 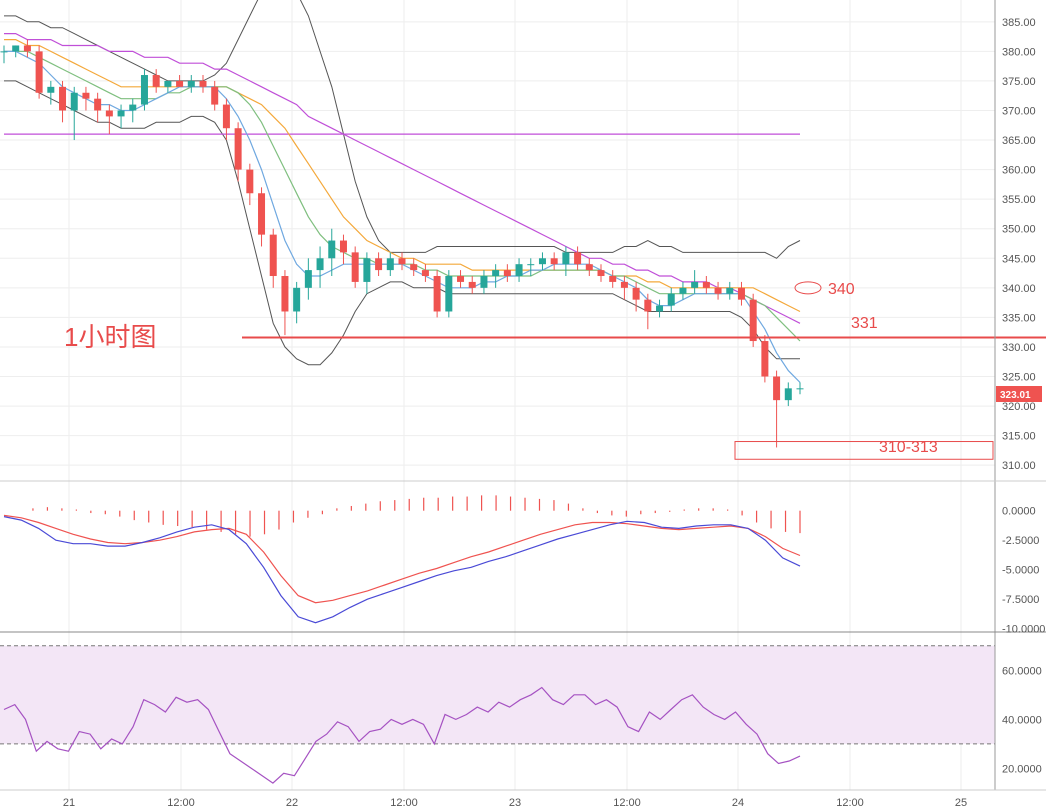 What do you see at coordinates (1019, 111) in the screenshot?
I see `y-tick-label: 370.00` at bounding box center [1019, 111].